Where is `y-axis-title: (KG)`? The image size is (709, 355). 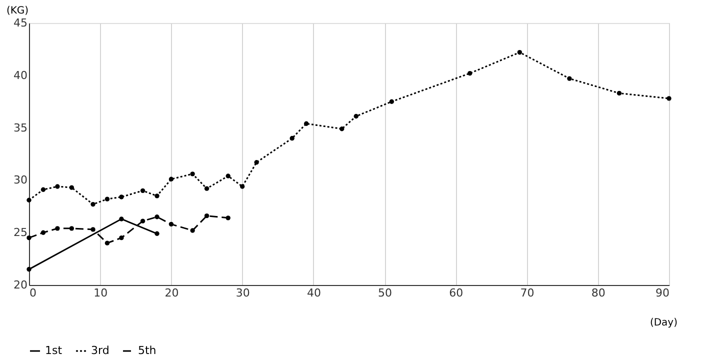
y-axis-title: (KG) is located at coordinates (17, 11).